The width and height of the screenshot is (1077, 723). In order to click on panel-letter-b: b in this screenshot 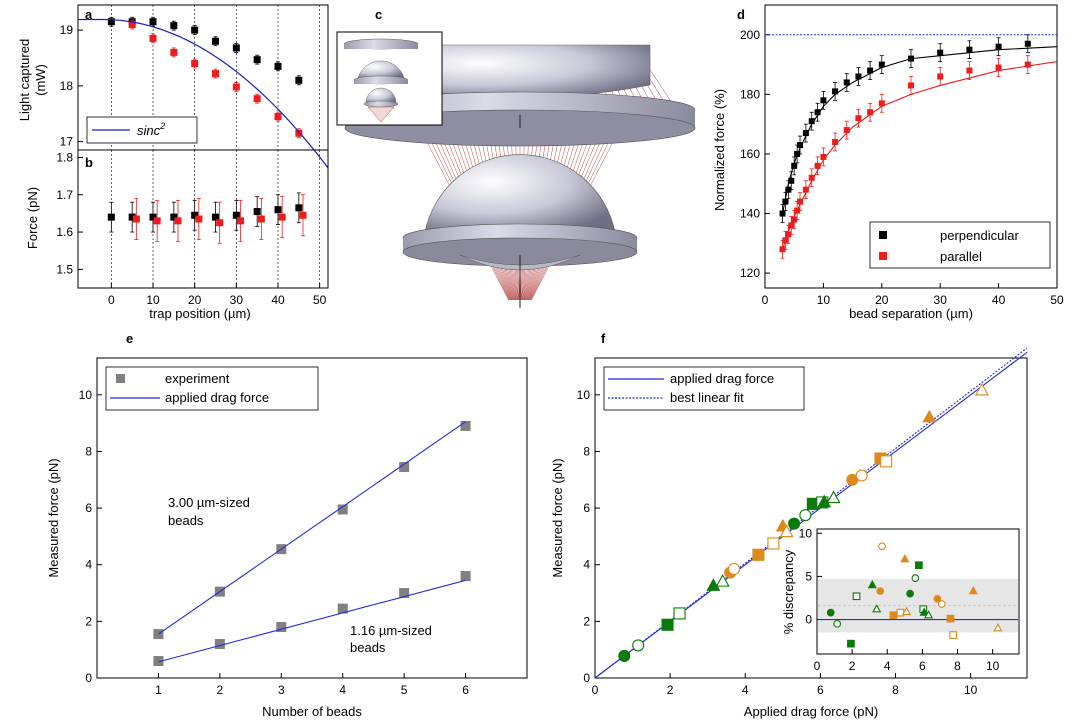, I will do `click(89, 162)`.